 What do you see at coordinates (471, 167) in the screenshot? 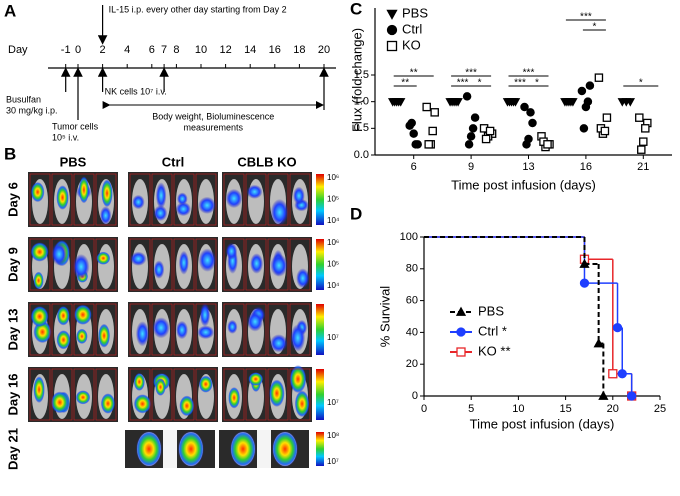
I see `x-tick-label: 9` at bounding box center [471, 167].